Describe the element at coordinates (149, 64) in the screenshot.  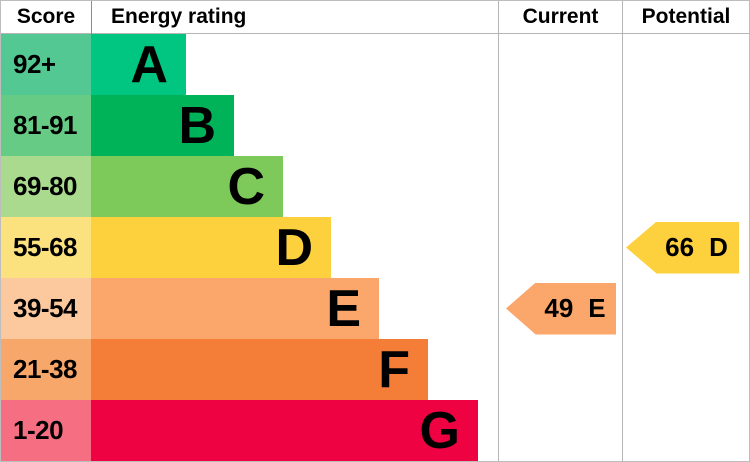
I see `rating-letter: A` at that location.